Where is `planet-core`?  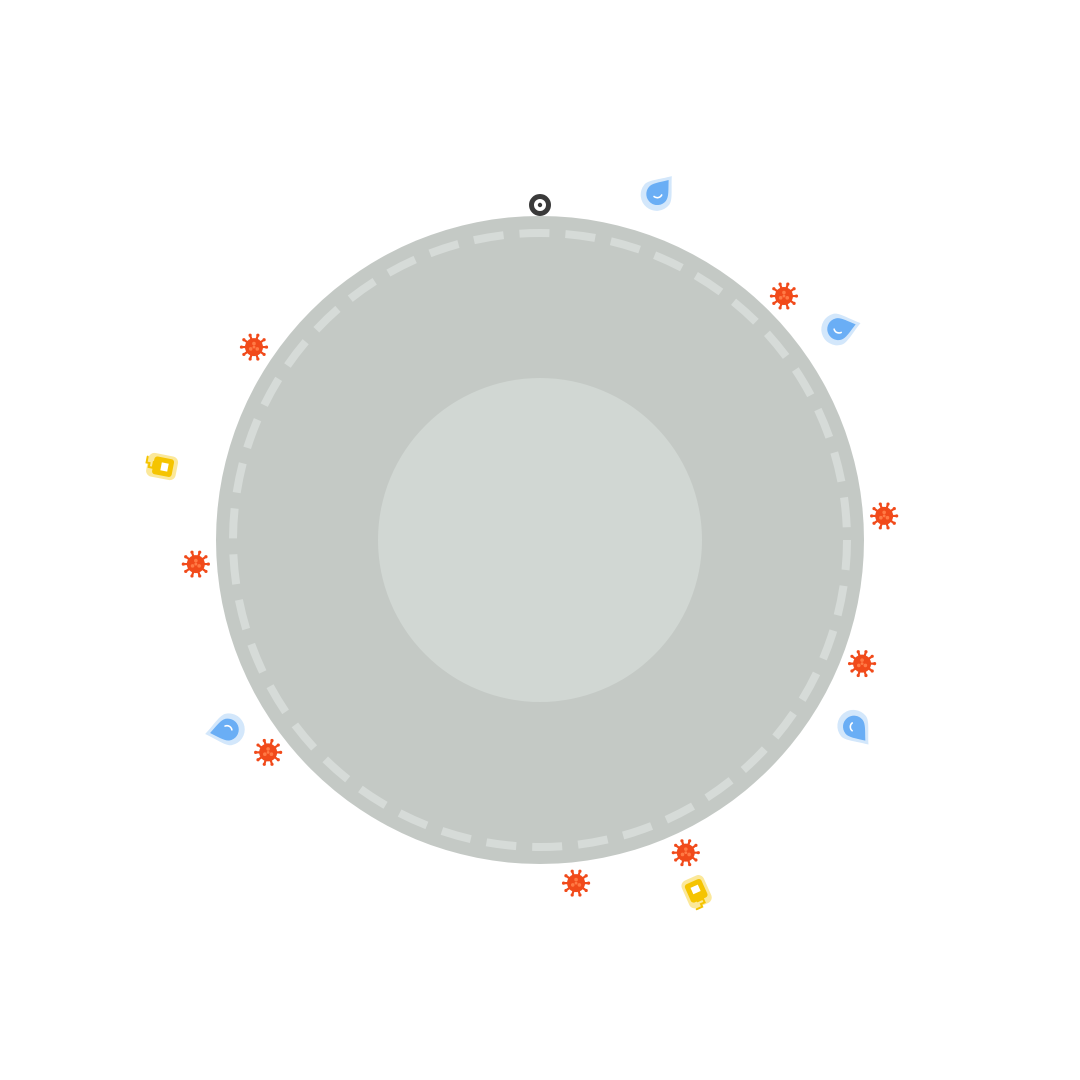
planet-core is located at coordinates (540, 540).